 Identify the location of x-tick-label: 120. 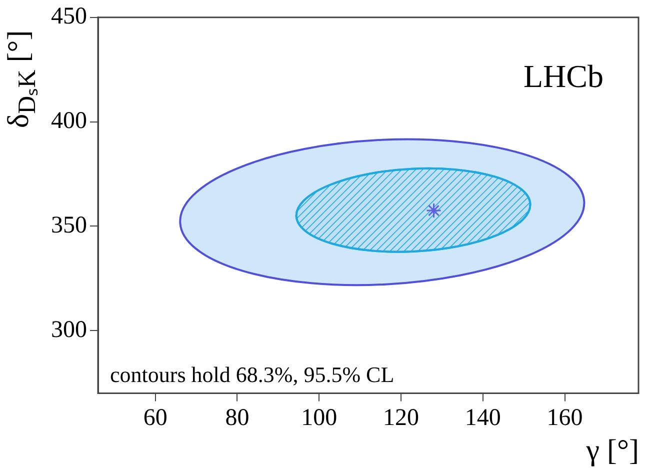
(401, 417).